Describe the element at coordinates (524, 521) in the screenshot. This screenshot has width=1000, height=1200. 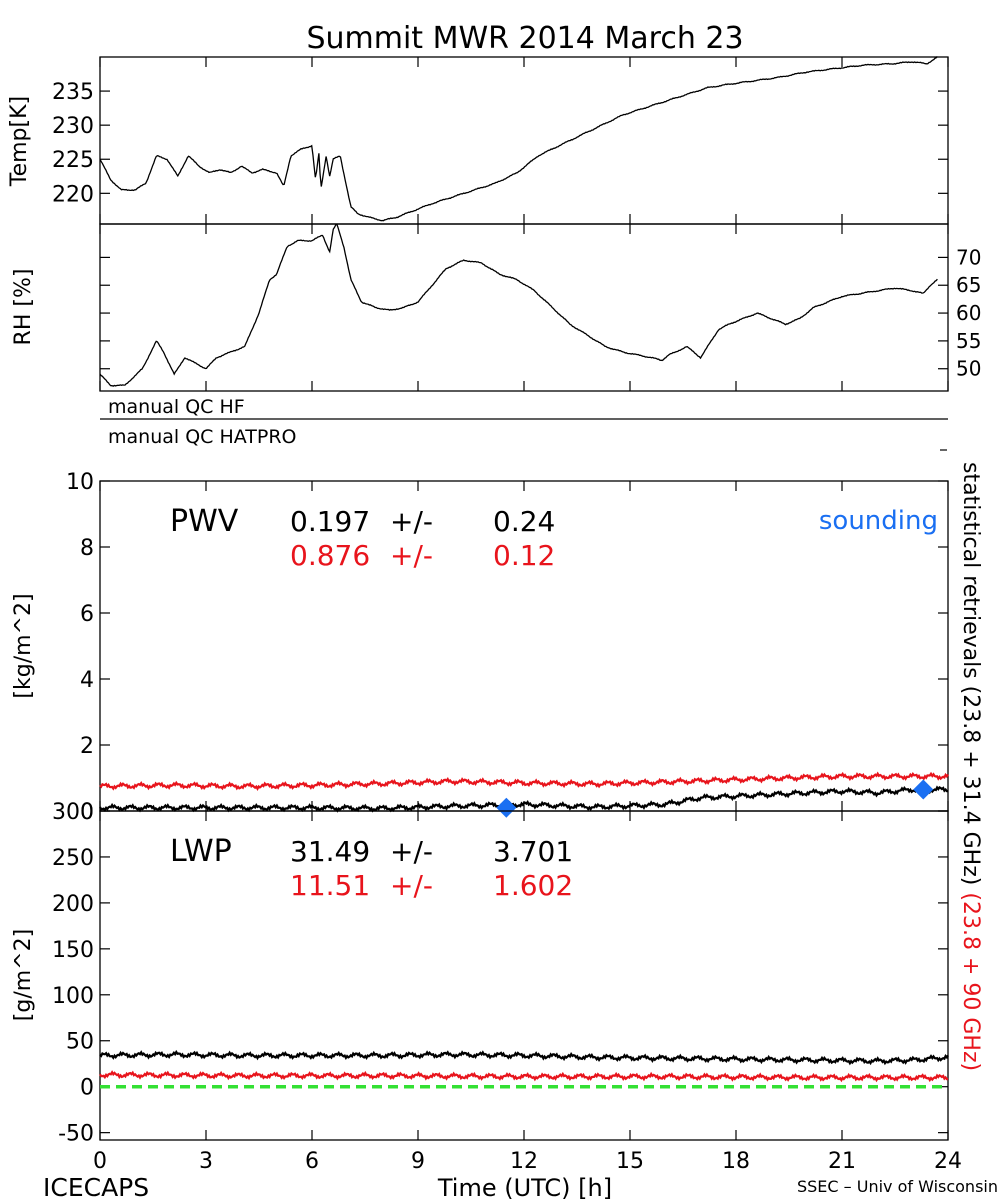
I see `stat-sd: 0.24` at that location.